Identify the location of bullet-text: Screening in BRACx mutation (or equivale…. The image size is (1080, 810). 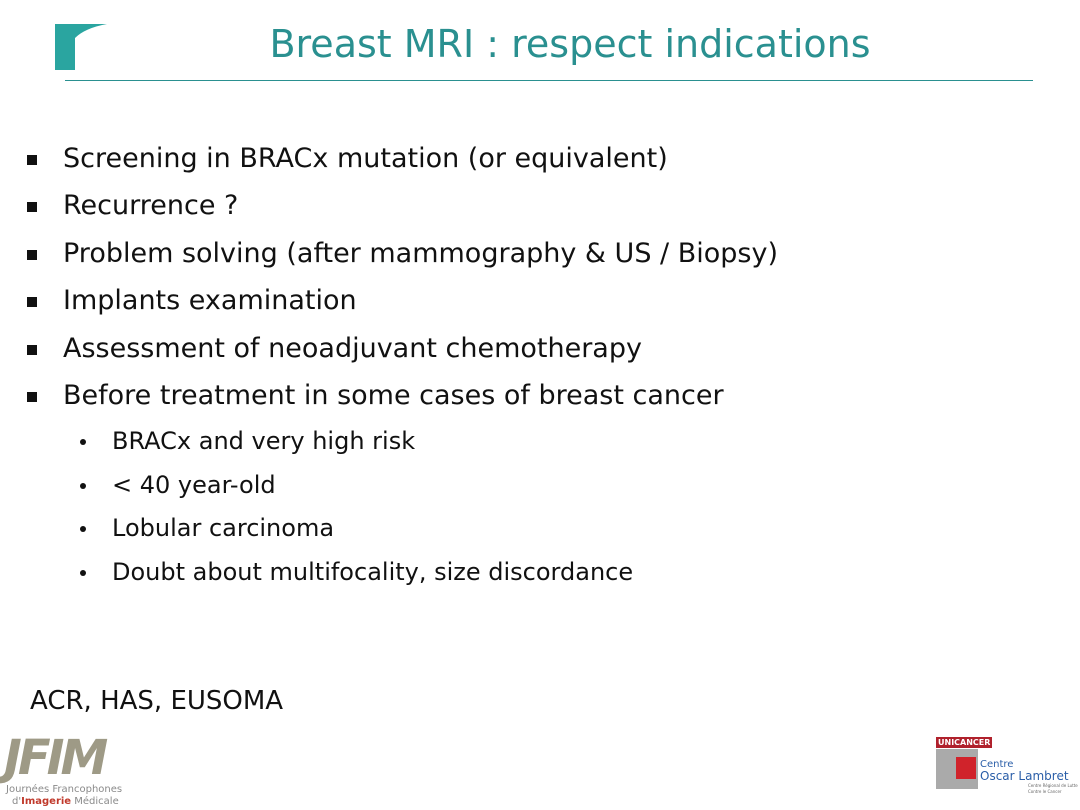
(365, 158).